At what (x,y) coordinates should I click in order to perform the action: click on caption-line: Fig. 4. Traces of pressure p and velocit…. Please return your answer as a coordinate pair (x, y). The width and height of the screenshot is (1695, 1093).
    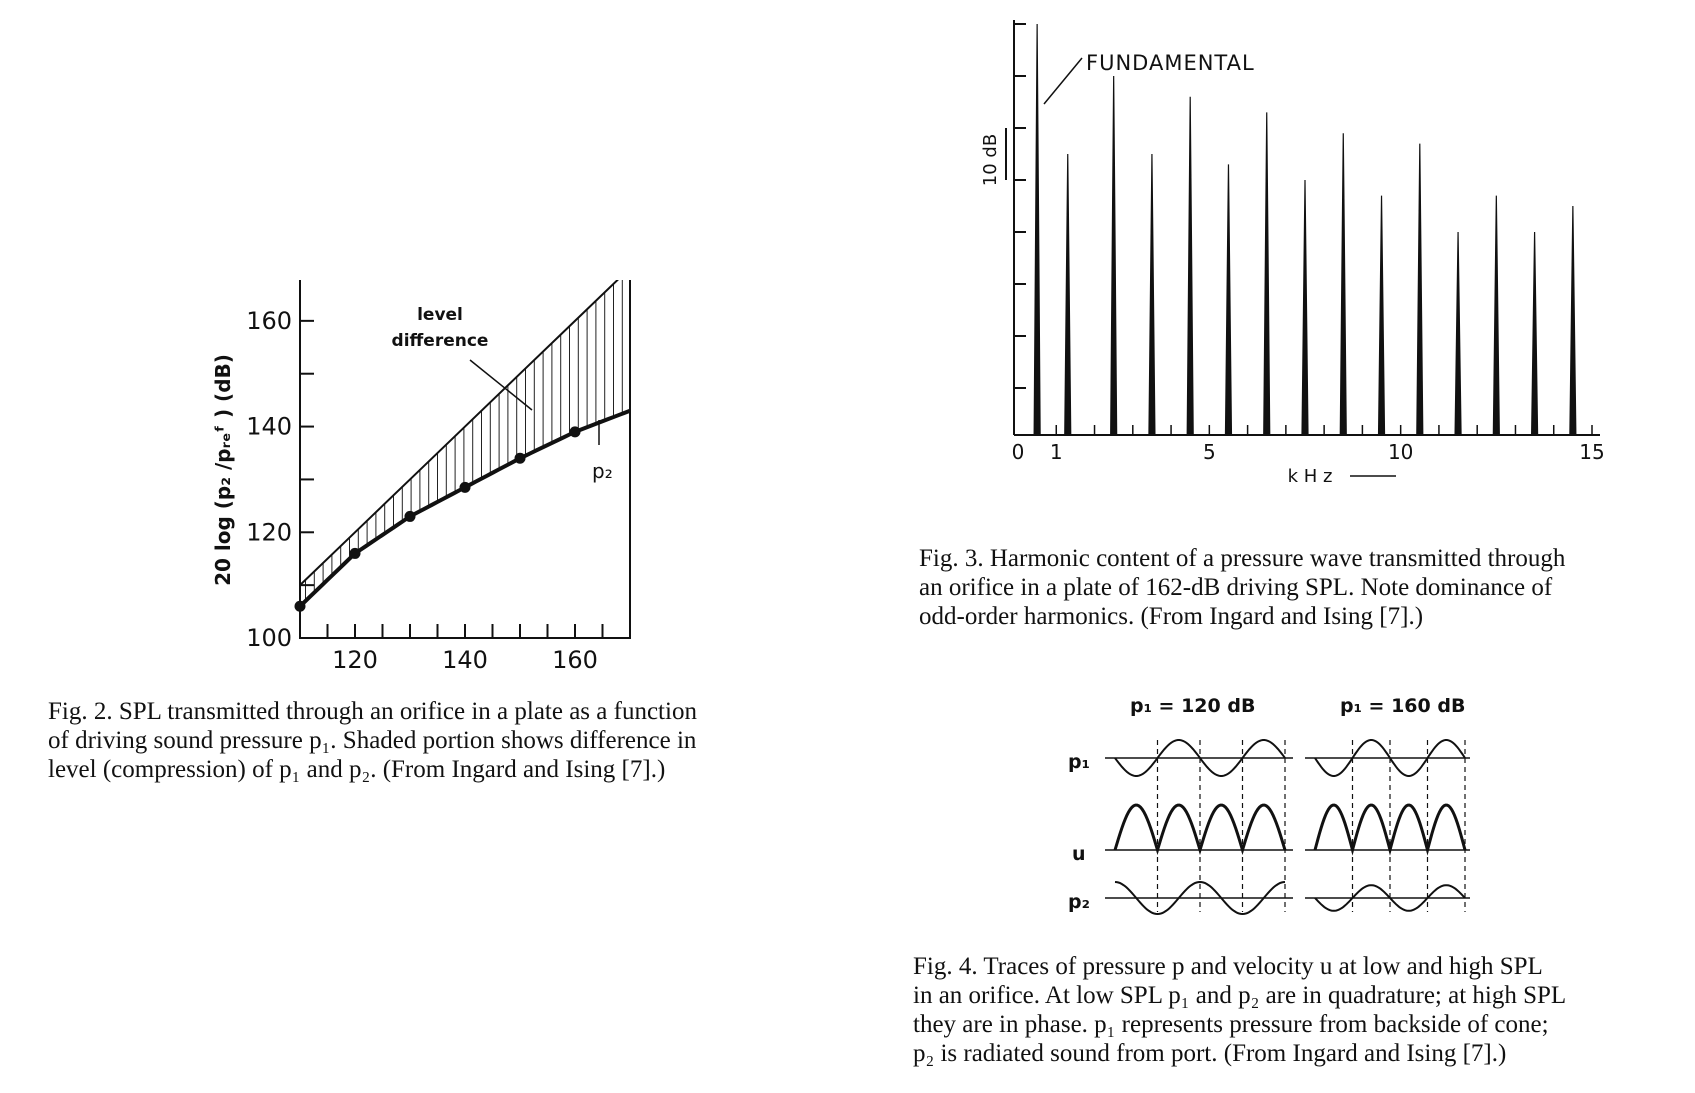
    Looking at the image, I should click on (1228, 966).